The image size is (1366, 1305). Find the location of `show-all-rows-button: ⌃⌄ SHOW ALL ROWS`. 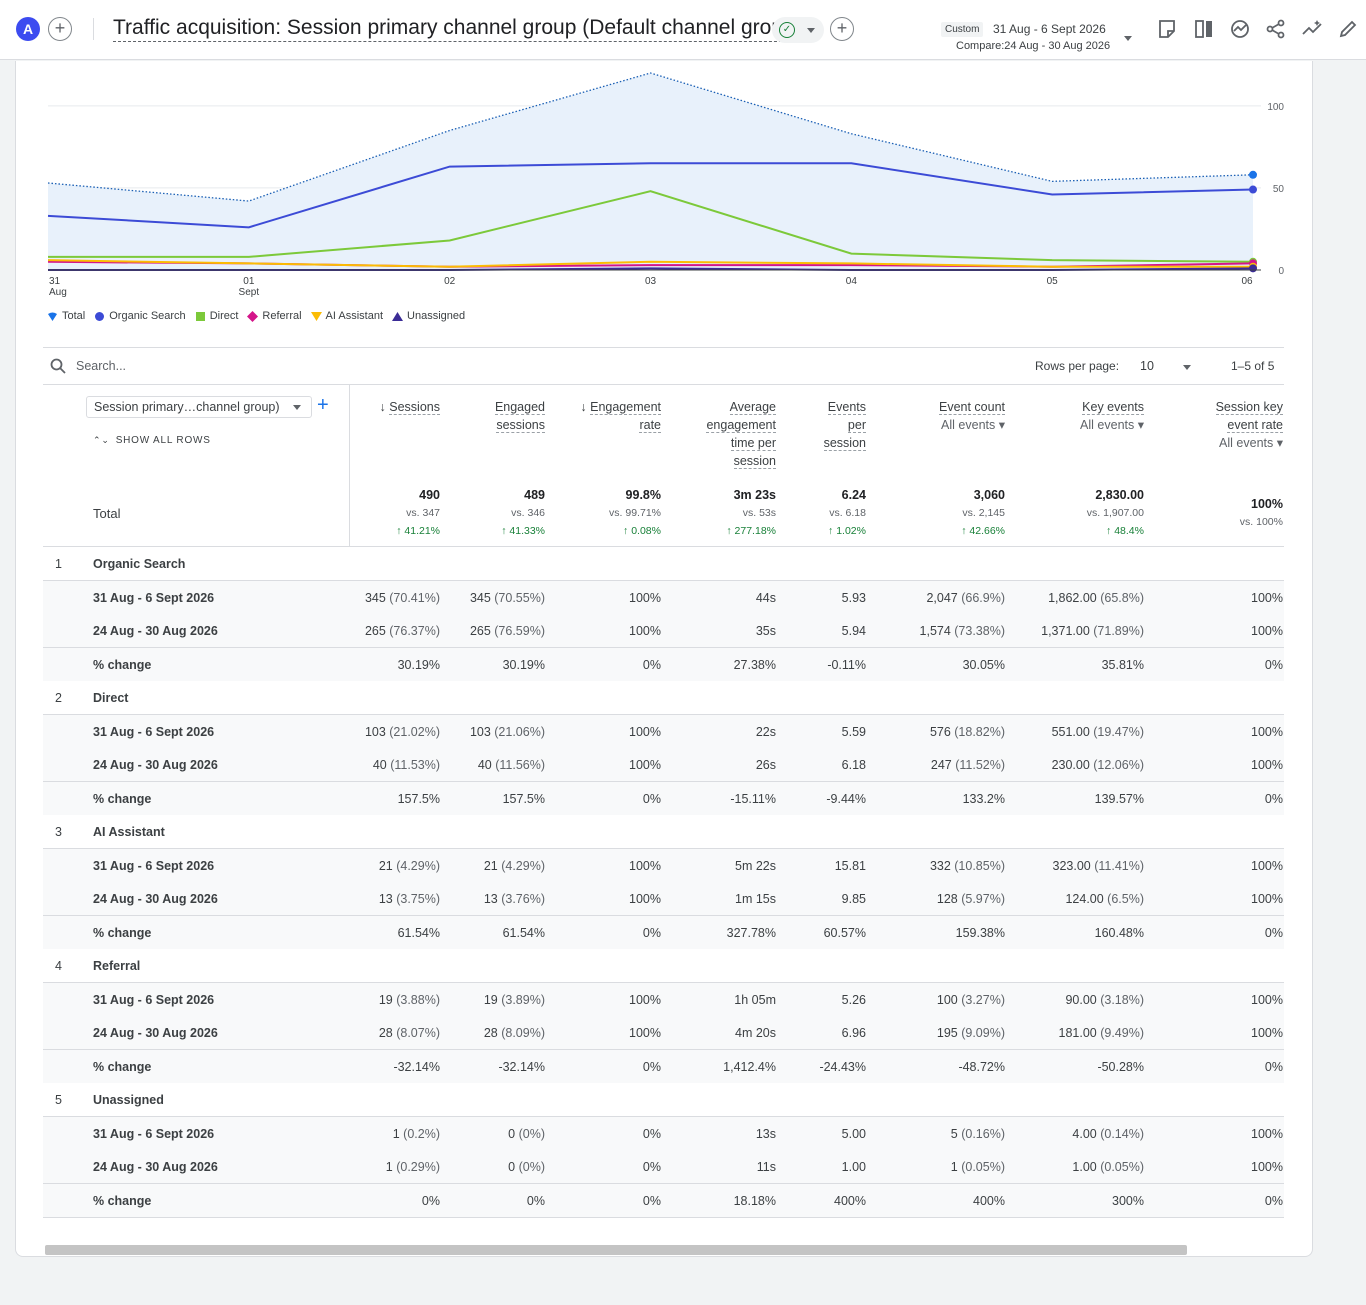

show-all-rows-button: ⌃⌄ SHOW ALL ROWS is located at coordinates (152, 440).